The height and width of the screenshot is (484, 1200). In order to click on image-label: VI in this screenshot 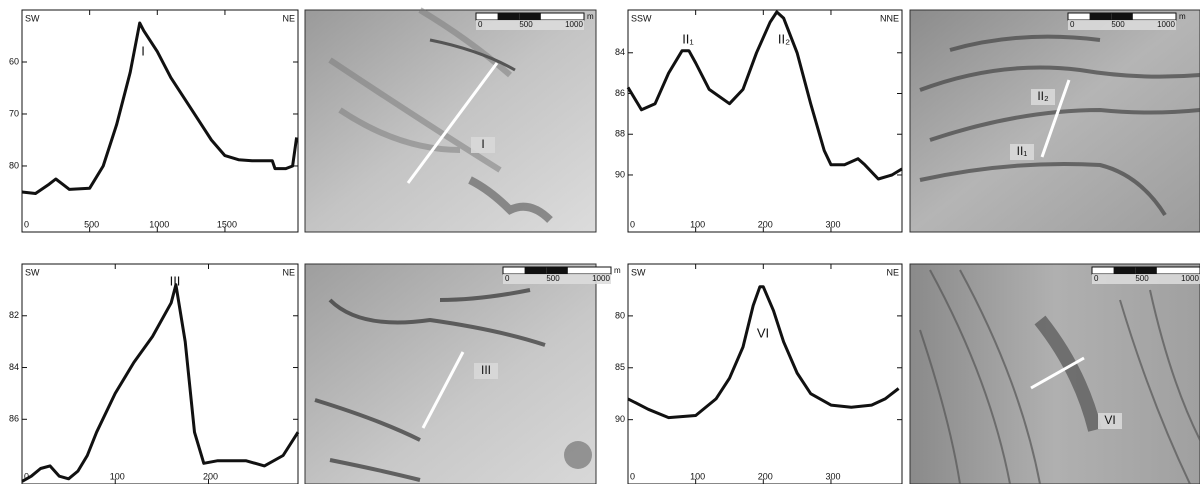, I will do `click(1109, 420)`.